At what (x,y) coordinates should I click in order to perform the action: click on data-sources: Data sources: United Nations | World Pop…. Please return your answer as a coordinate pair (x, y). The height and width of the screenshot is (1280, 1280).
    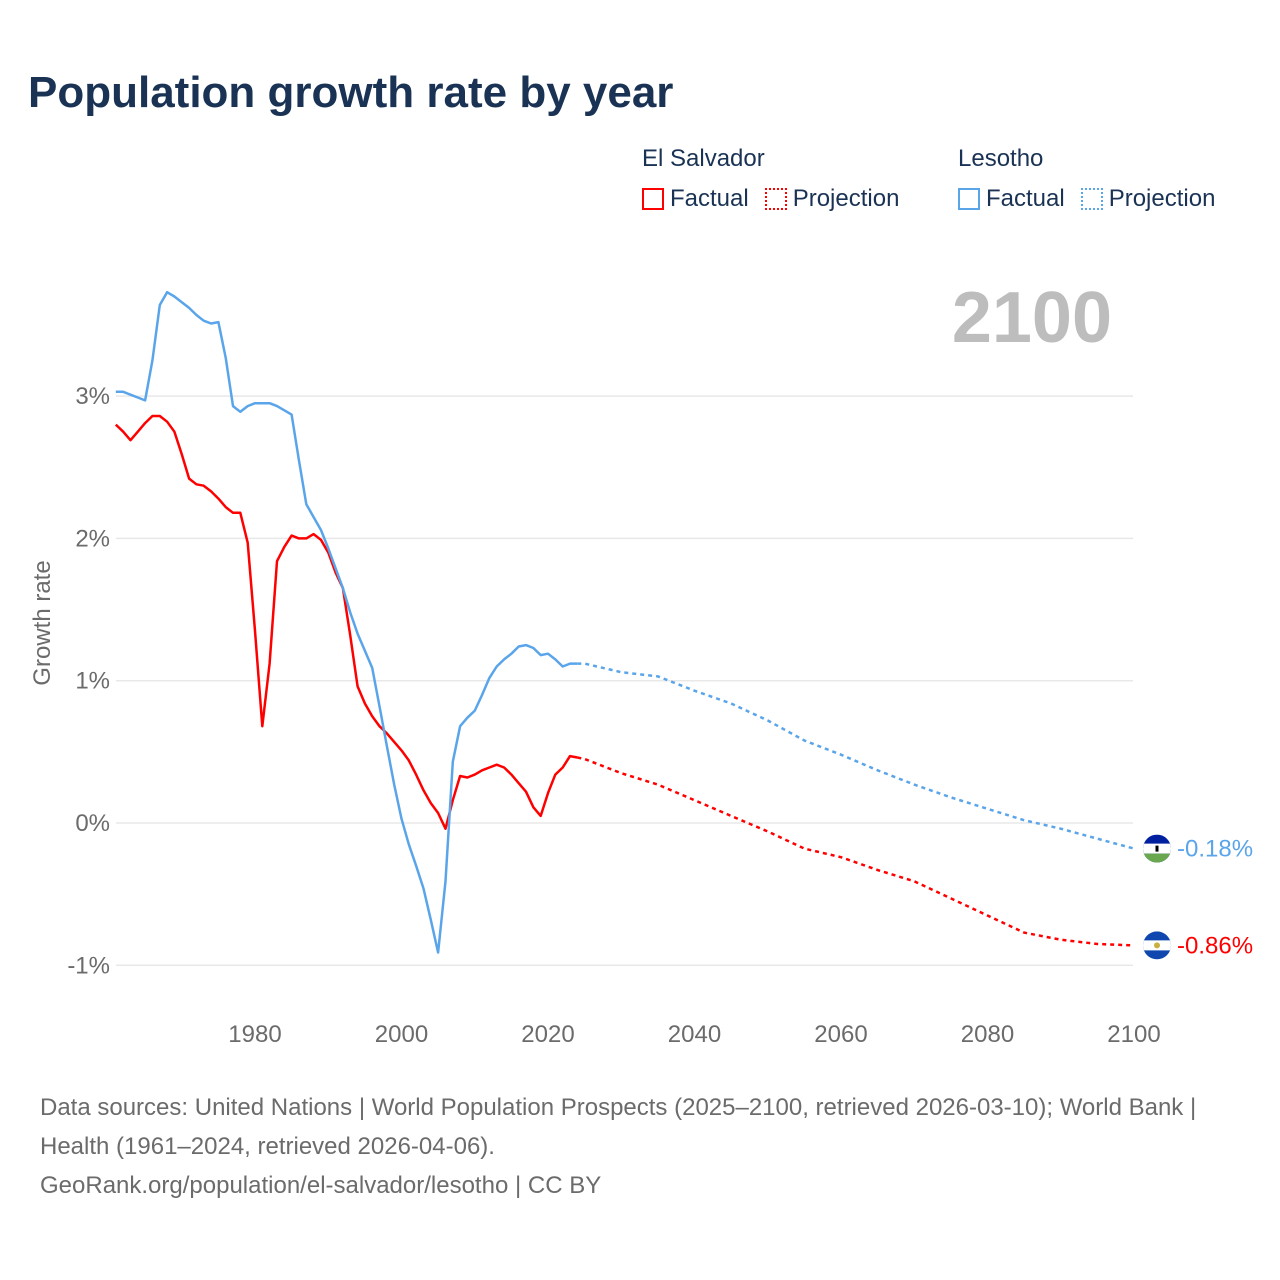
    Looking at the image, I should click on (618, 1127).